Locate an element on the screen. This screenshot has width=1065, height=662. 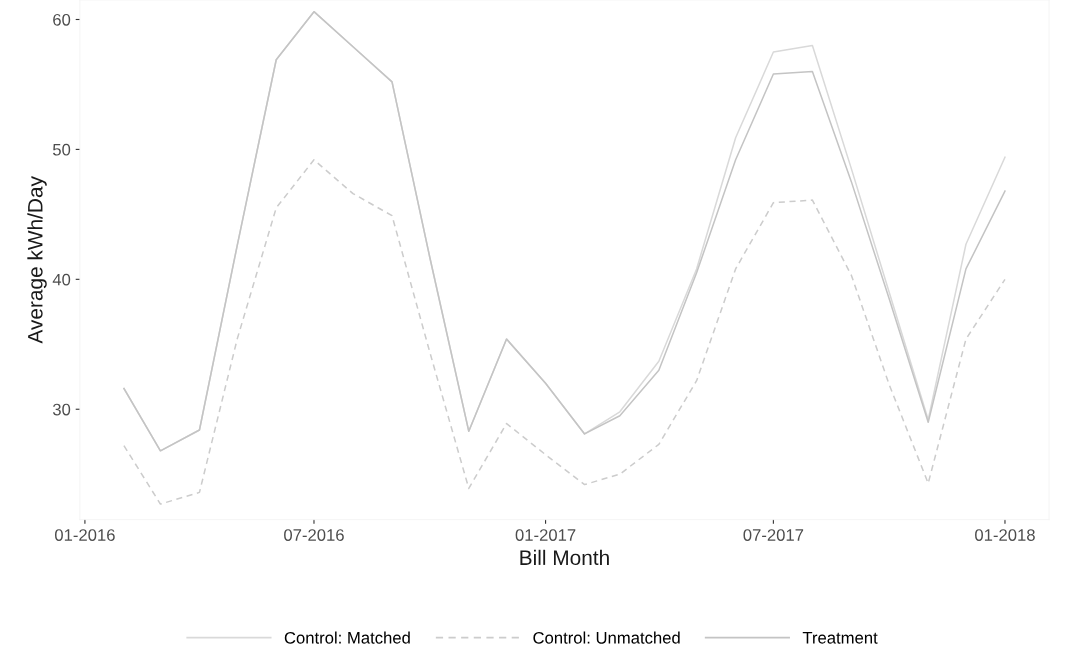
legend-label: Control: Unmatched is located at coordinates (606, 637).